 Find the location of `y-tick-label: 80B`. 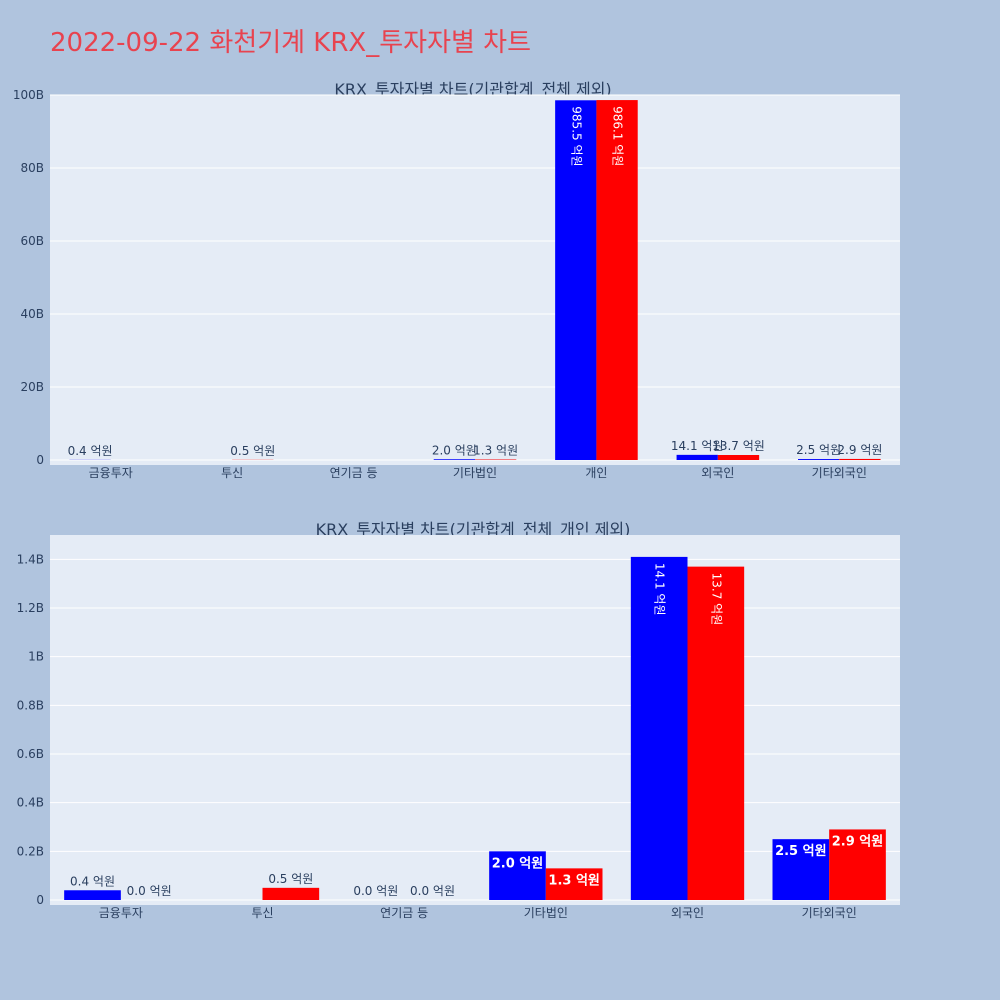

y-tick-label: 80B is located at coordinates (32, 168).